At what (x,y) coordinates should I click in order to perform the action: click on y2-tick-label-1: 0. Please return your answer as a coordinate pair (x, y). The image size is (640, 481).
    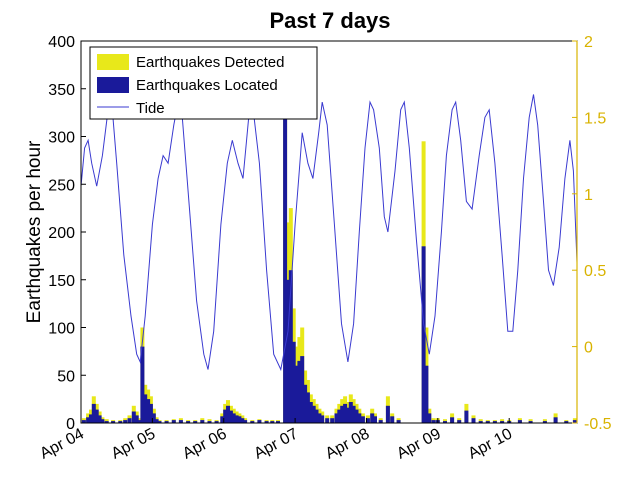
    Looking at the image, I should click on (588, 348).